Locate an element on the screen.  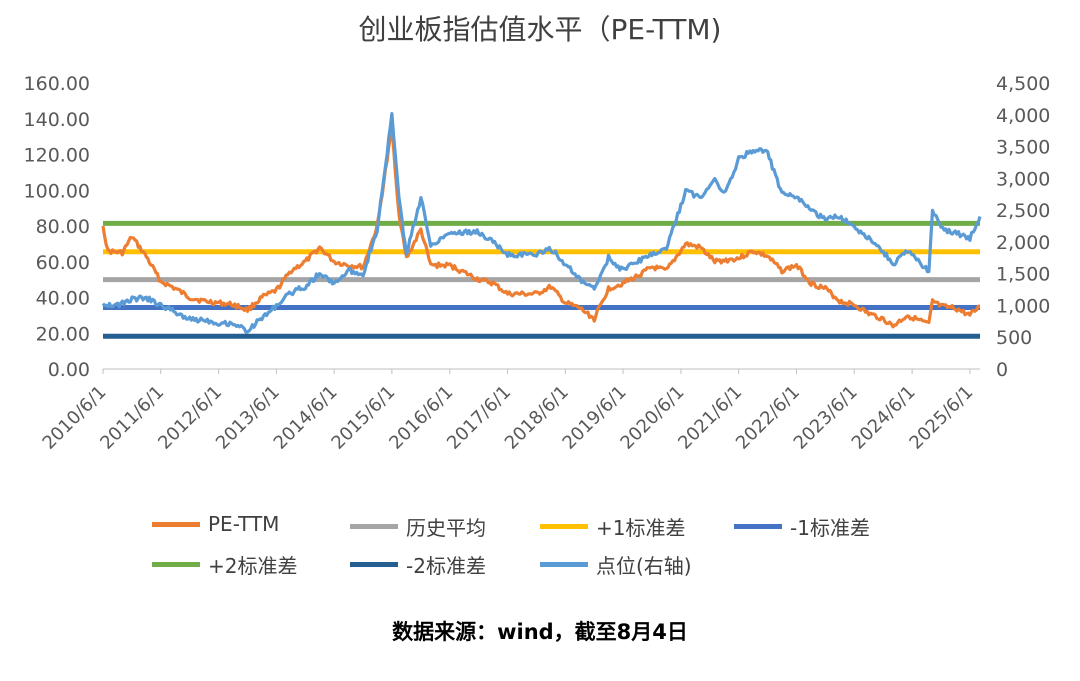
legend-label: +2标准差 is located at coordinates (253, 566).